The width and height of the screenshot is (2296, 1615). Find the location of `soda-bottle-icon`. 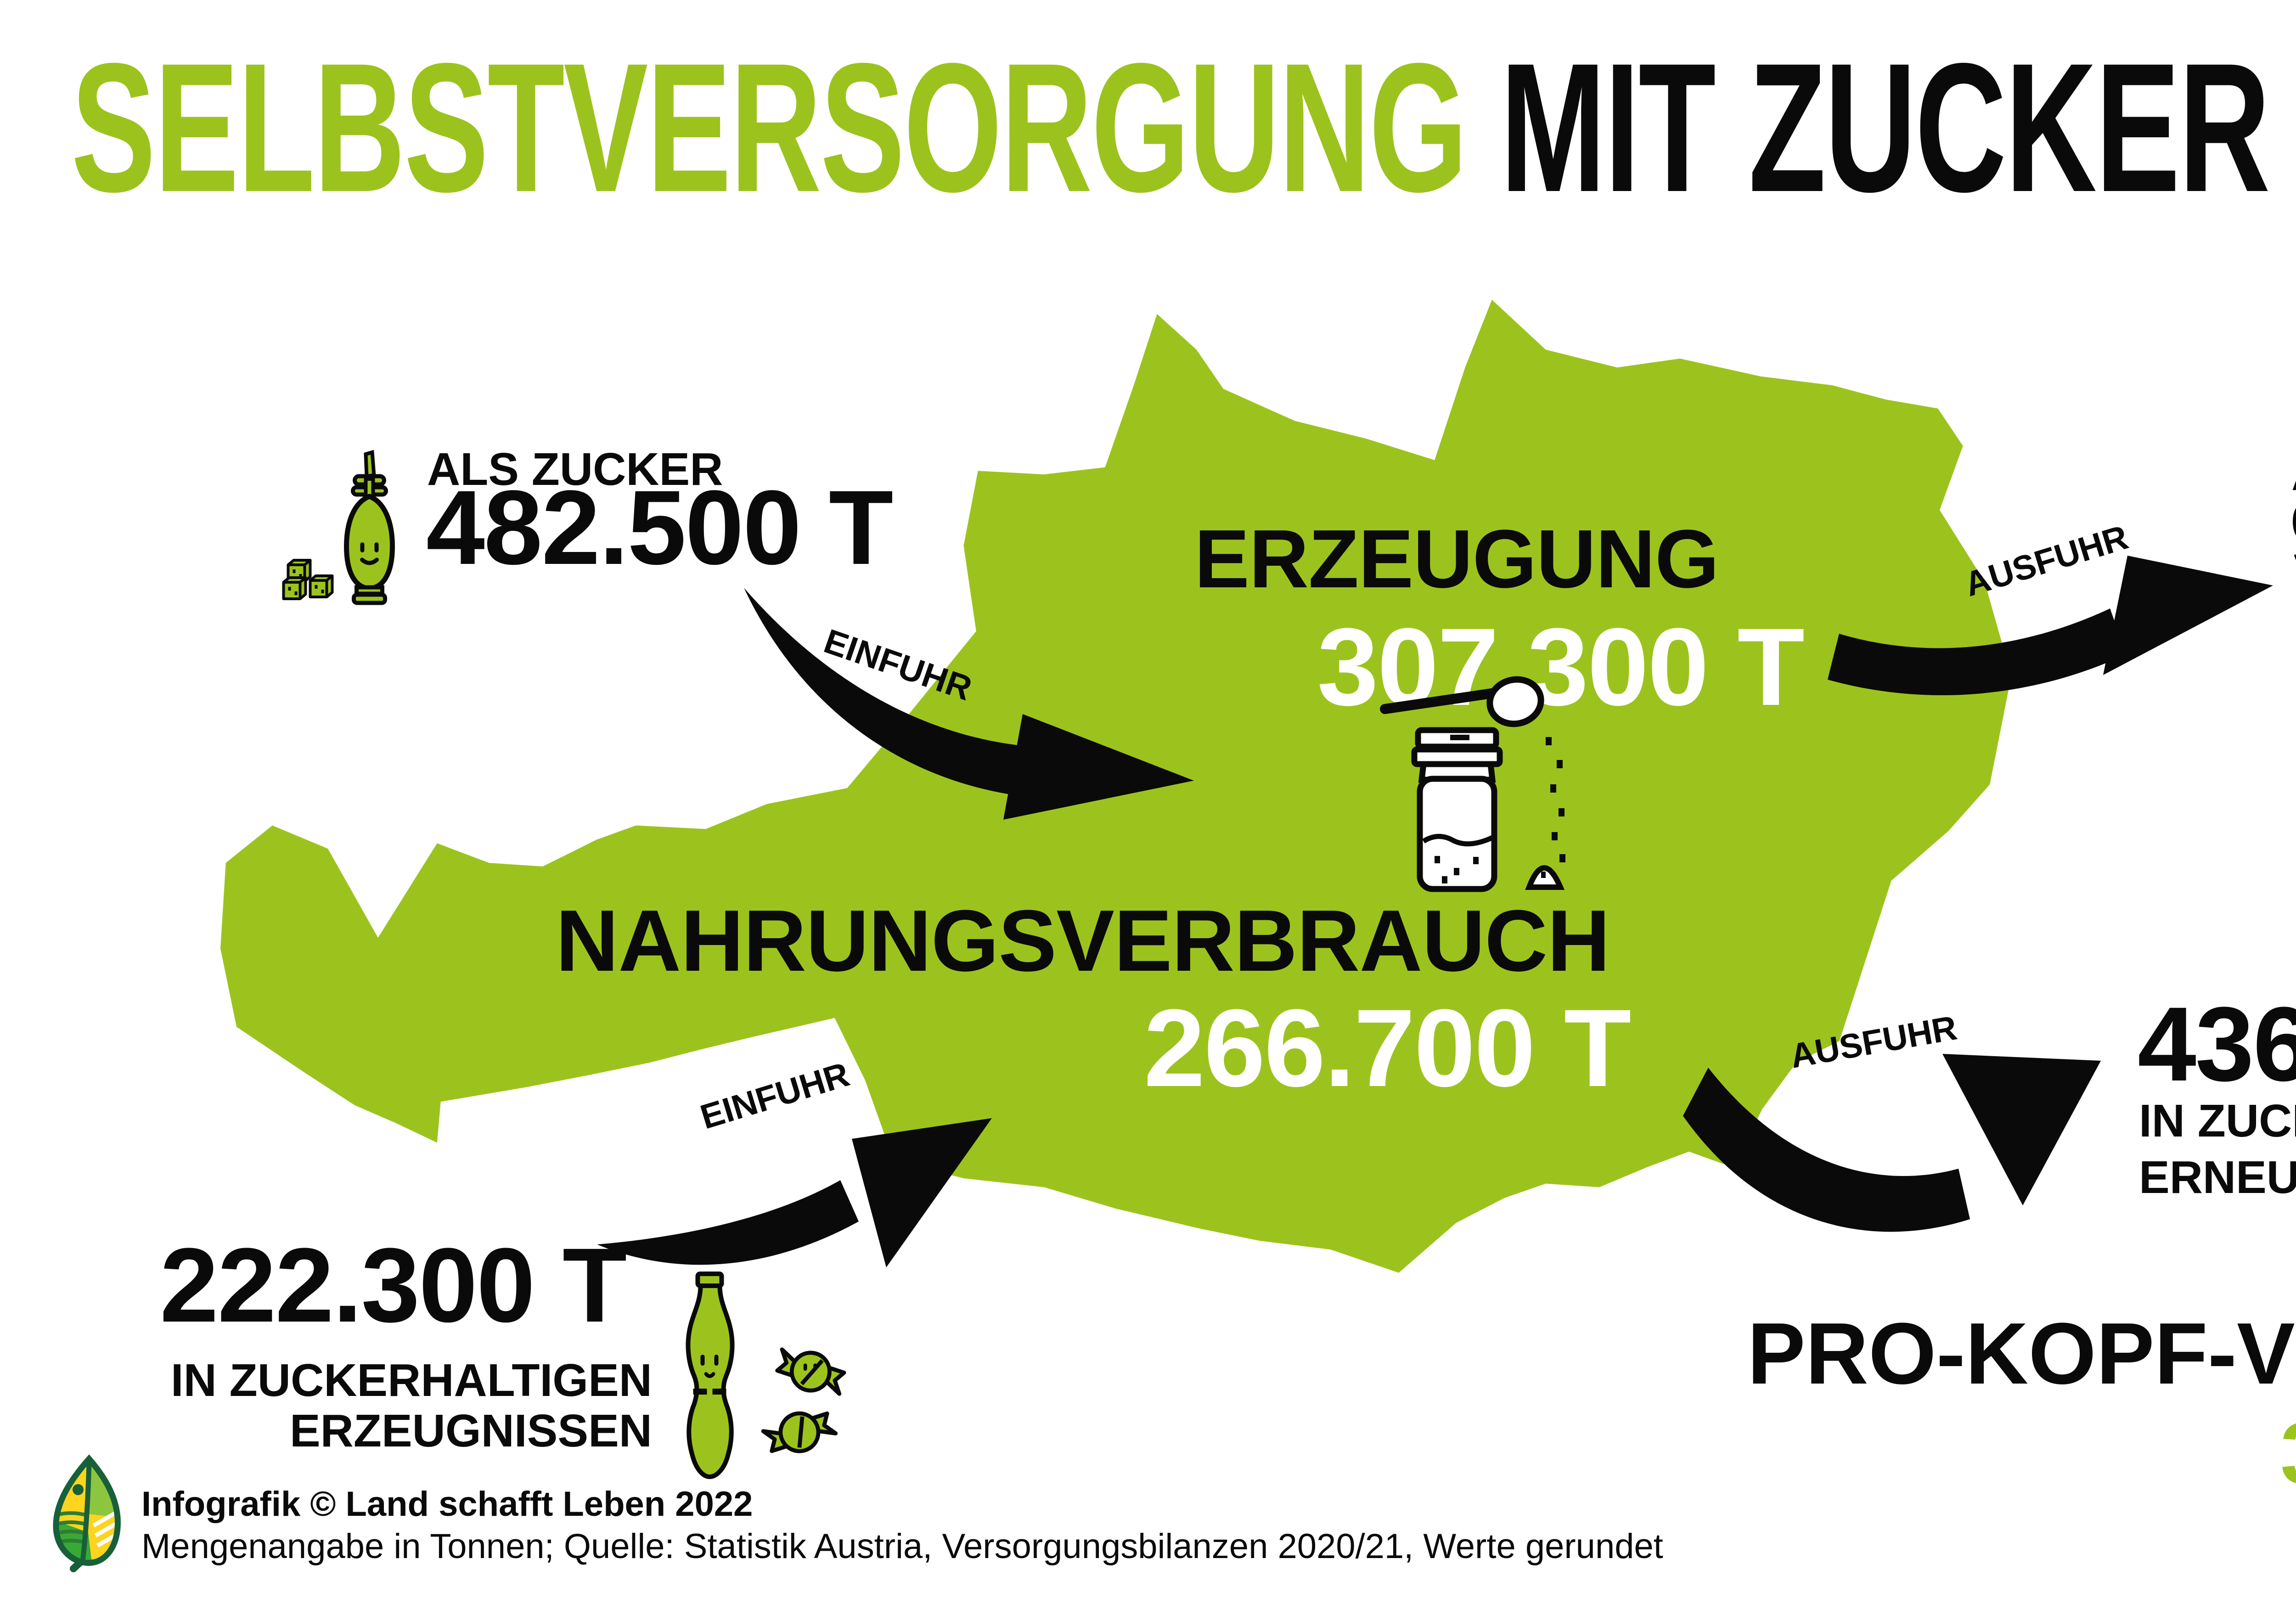

soda-bottle-icon is located at coordinates (710, 1376).